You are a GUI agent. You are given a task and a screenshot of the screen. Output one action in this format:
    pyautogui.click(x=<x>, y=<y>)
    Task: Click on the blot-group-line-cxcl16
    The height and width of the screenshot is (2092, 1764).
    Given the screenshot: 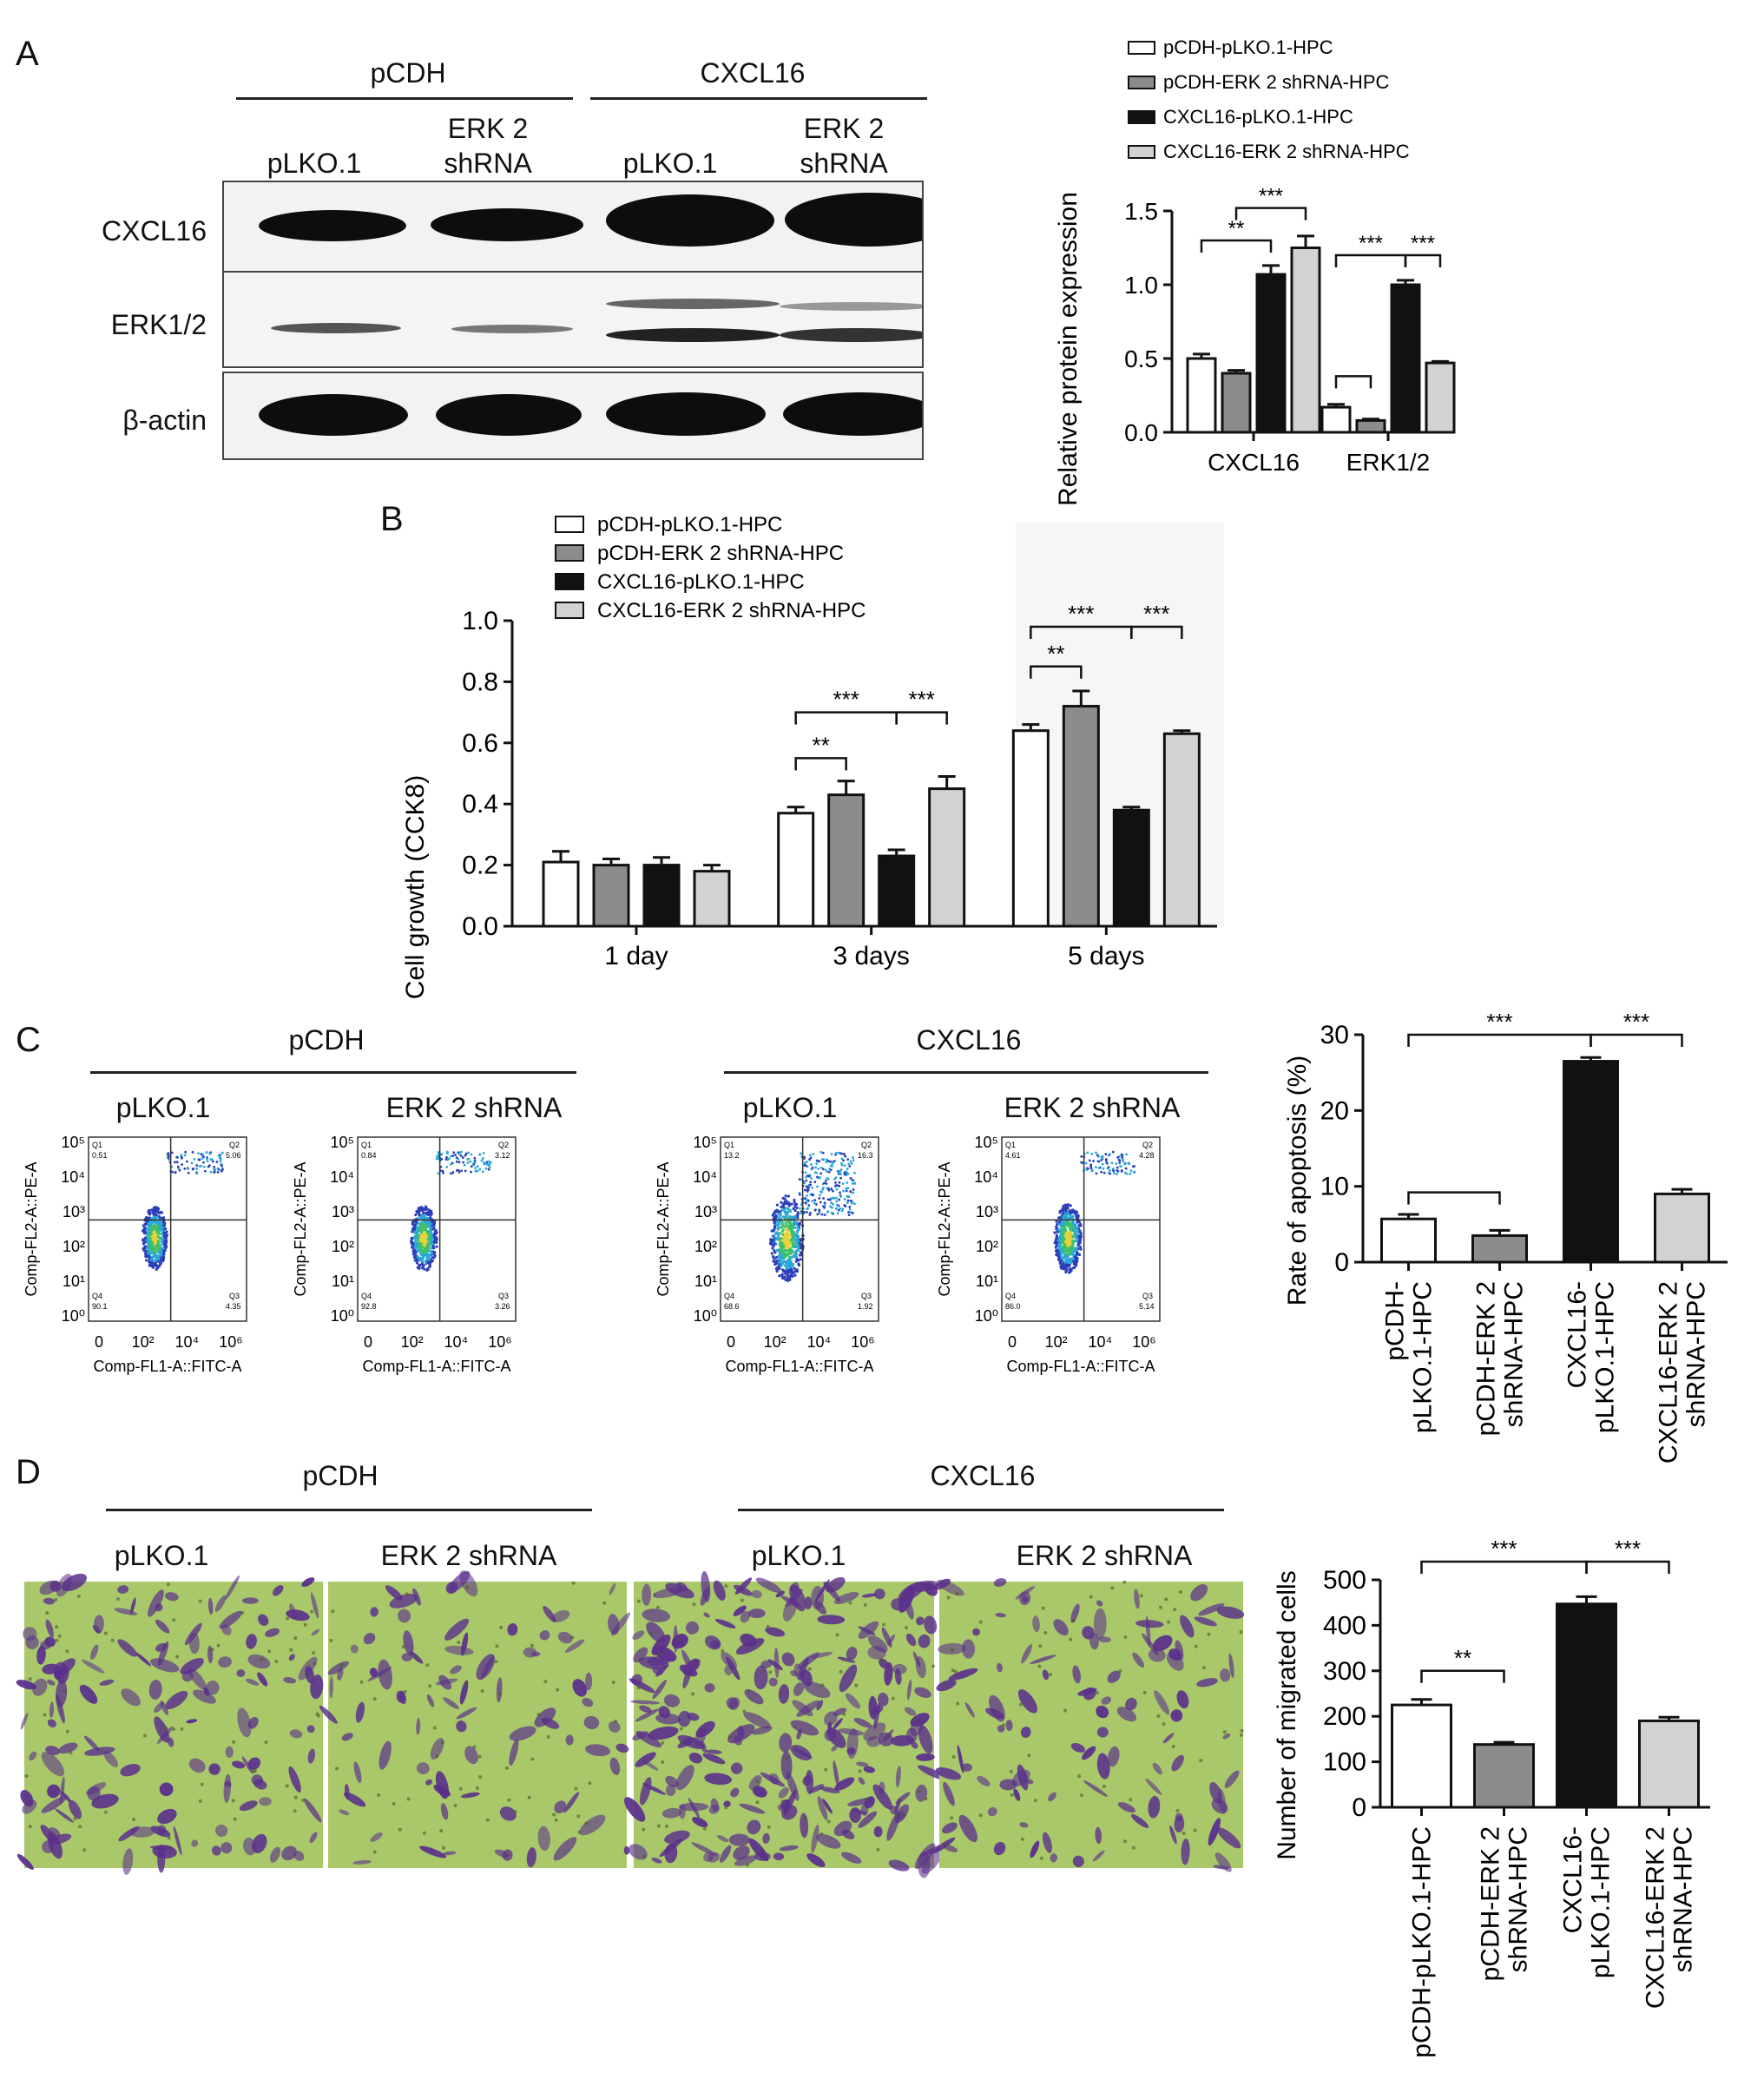 What is the action you would take?
    pyautogui.click(x=759, y=98)
    